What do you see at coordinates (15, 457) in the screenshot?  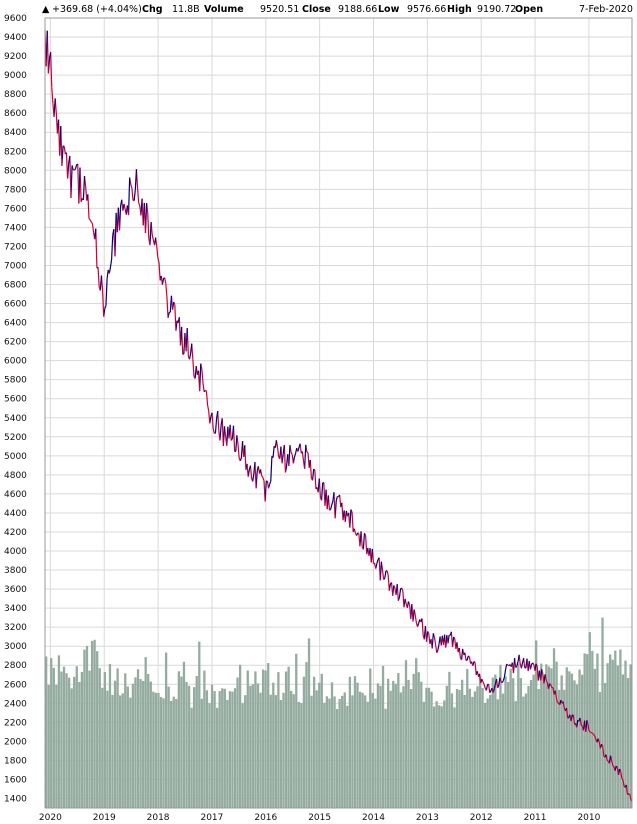 I see `y-tick-label: 5000` at bounding box center [15, 457].